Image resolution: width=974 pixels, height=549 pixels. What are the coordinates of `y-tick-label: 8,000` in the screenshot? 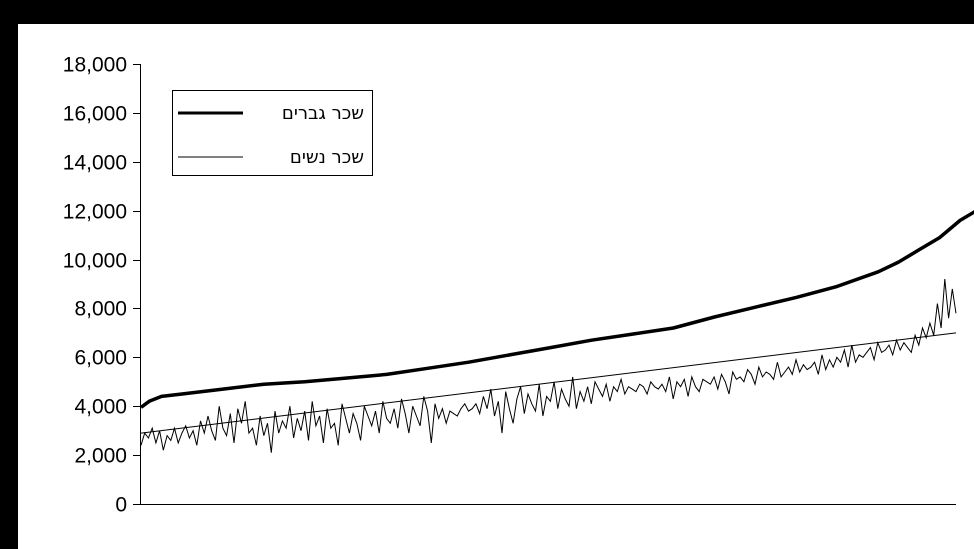 It's located at (100, 309).